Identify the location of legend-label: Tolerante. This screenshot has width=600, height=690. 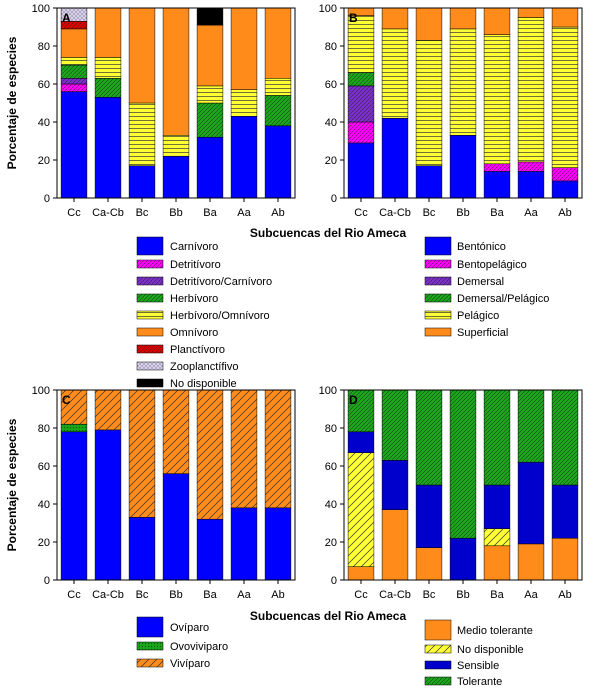
(479, 682).